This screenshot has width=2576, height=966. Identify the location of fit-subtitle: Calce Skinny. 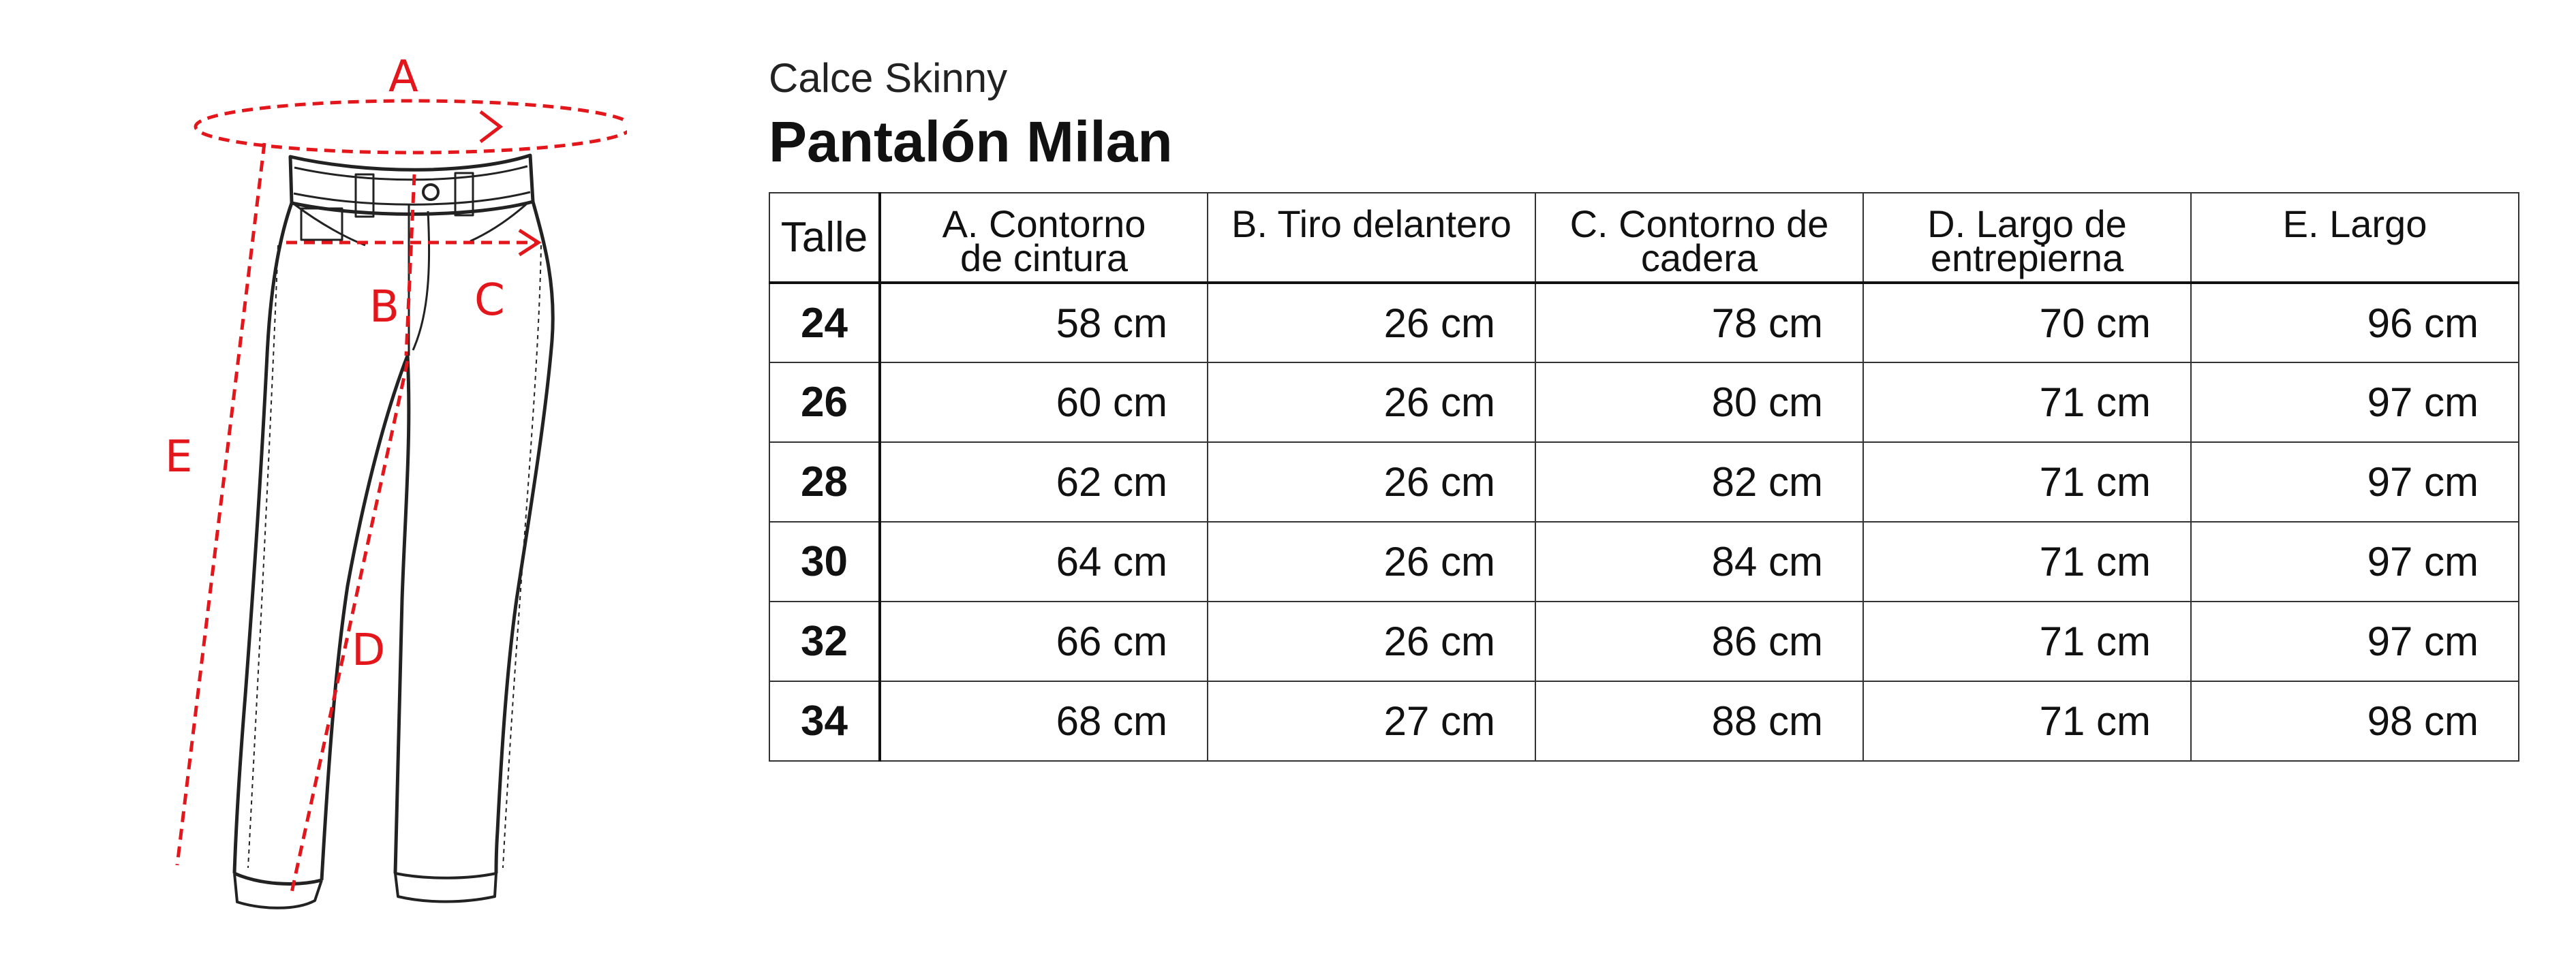
(888, 78).